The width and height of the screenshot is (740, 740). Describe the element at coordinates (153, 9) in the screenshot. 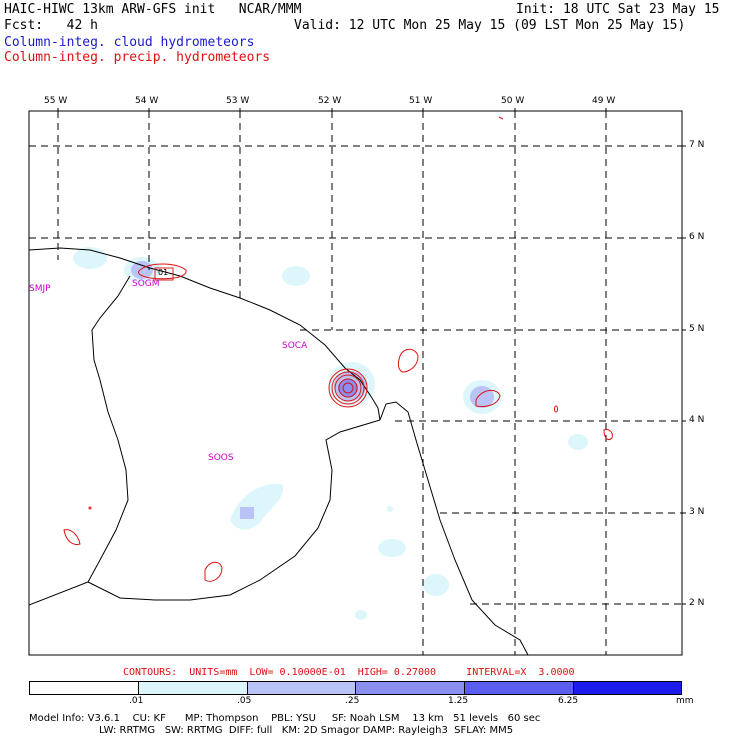

I see `product-title: HAIC-HIWC 13km ARW-GFS init NCAR/MMM` at that location.